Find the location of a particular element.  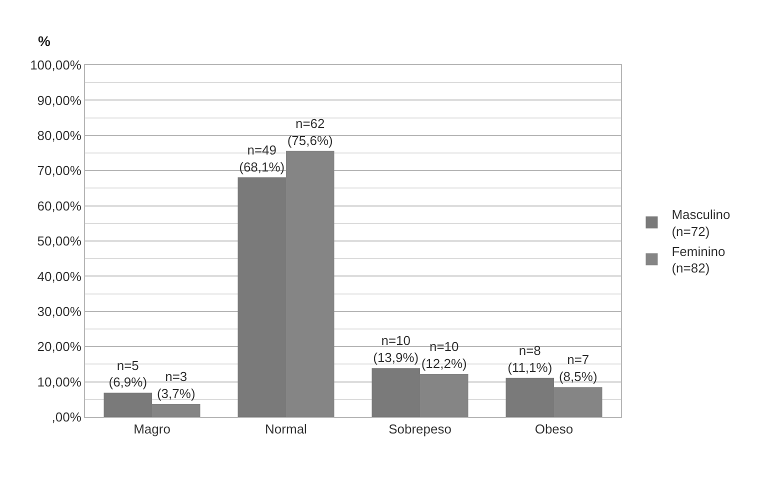

data-label: n=5 (6,9%) is located at coordinates (128, 374).